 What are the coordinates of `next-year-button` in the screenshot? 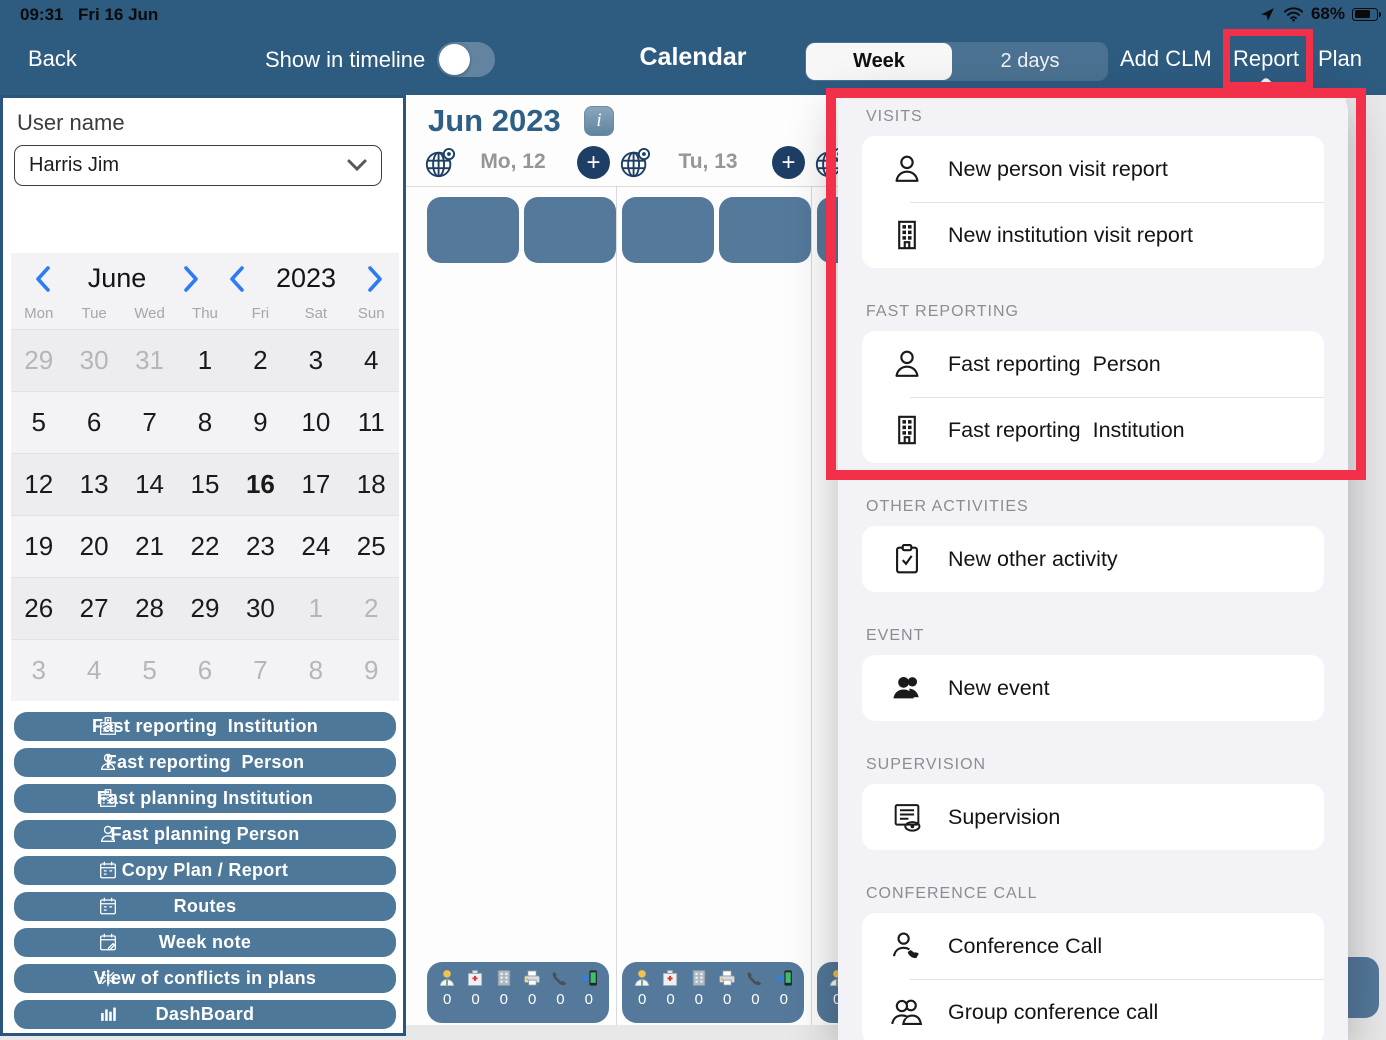 It's located at (376, 279).